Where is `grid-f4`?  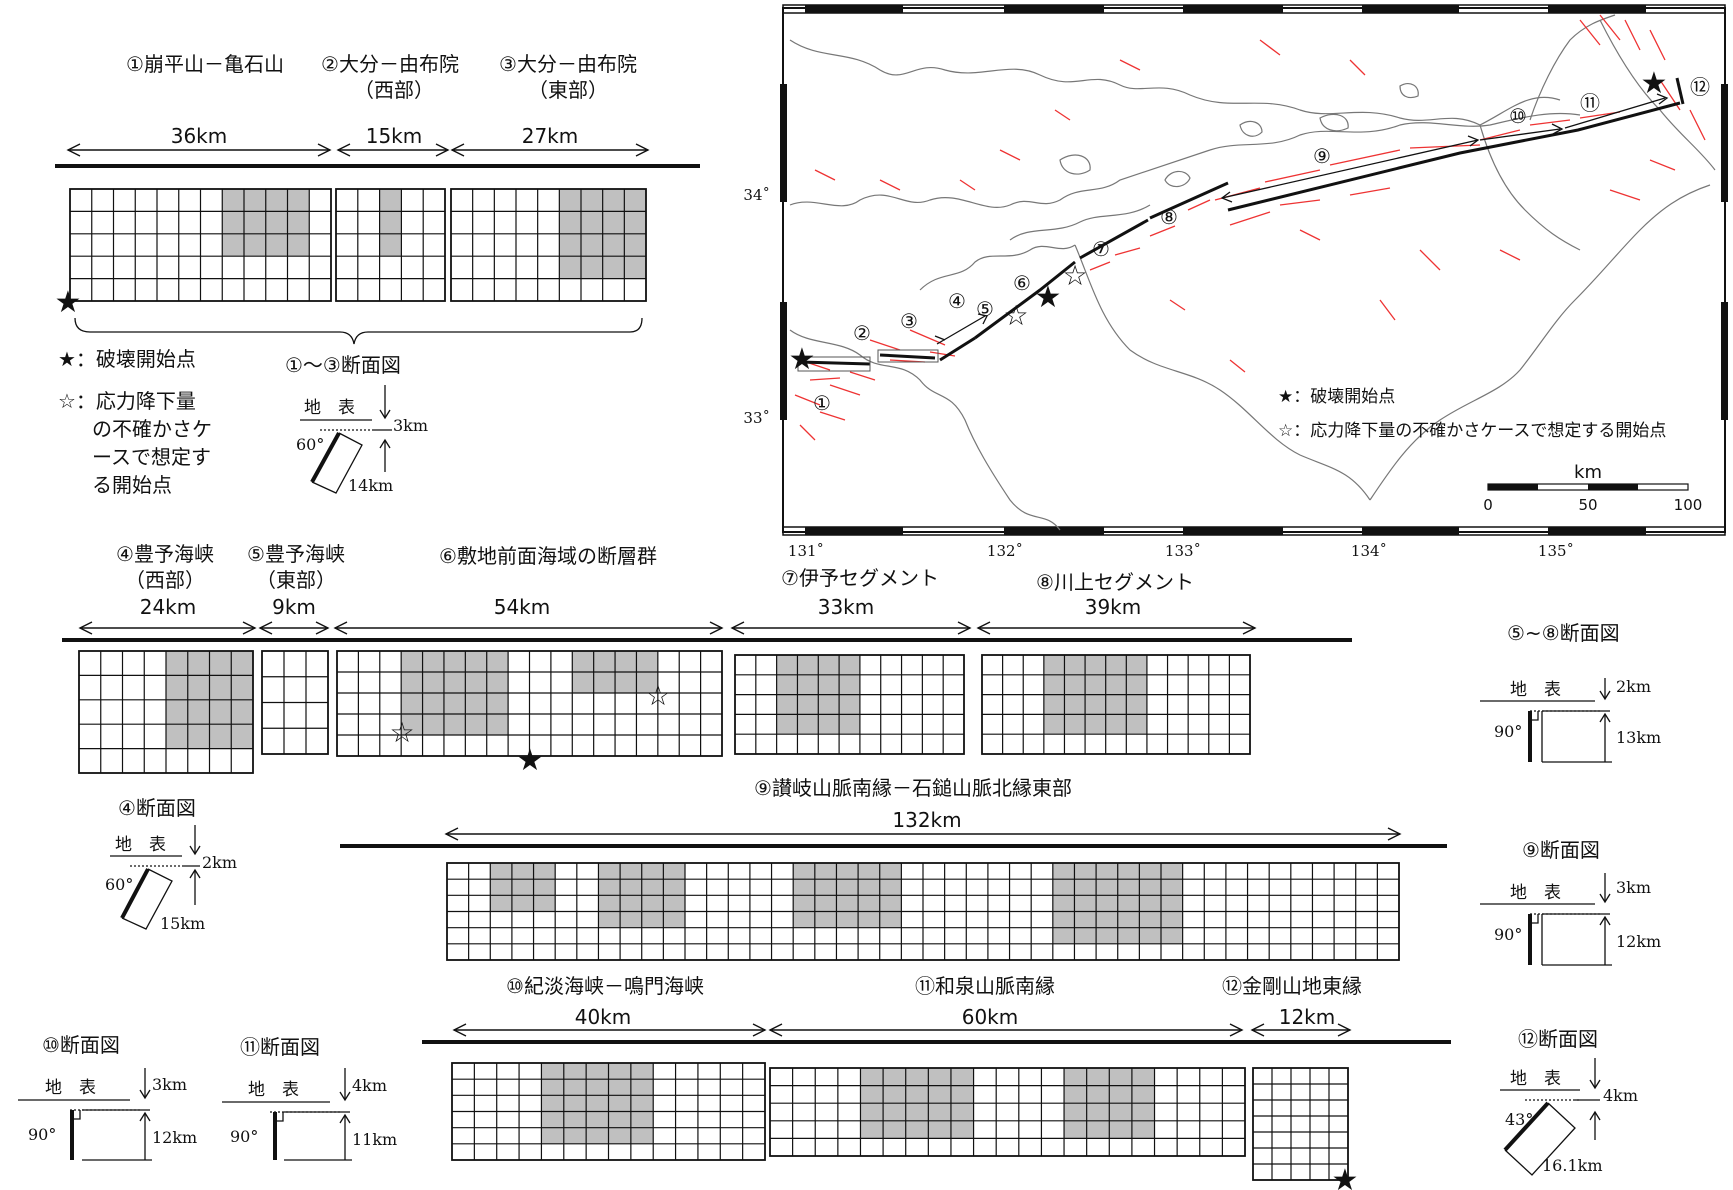
grid-f4 is located at coordinates (166, 712).